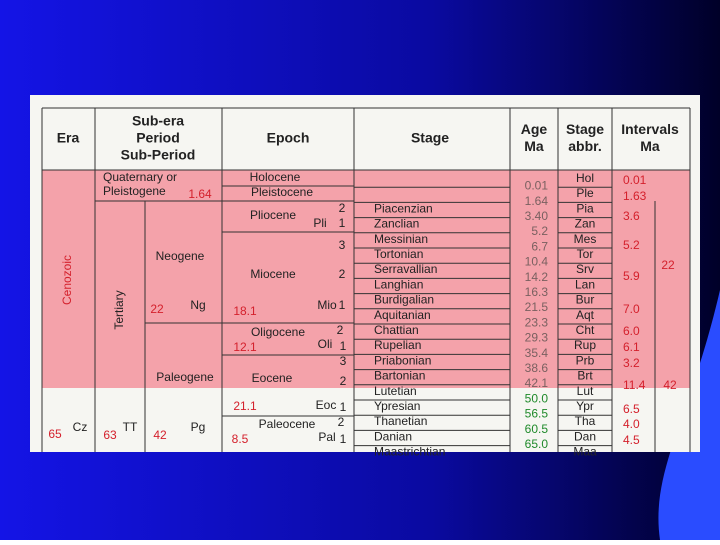 The image size is (720, 545). I want to click on cell-text: Cht, so click(585, 330).